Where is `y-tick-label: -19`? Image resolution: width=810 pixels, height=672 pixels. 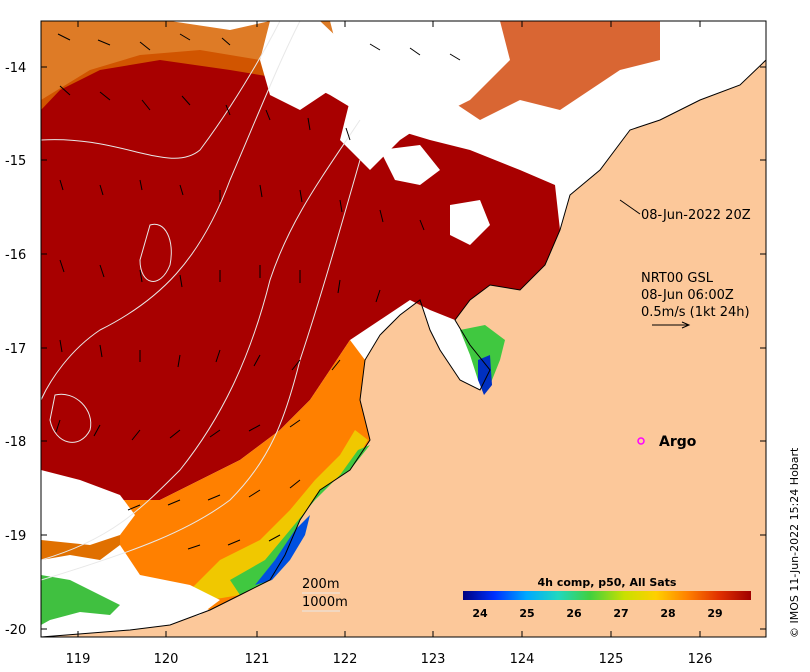
y-tick-label: -19 is located at coordinates (15, 536).